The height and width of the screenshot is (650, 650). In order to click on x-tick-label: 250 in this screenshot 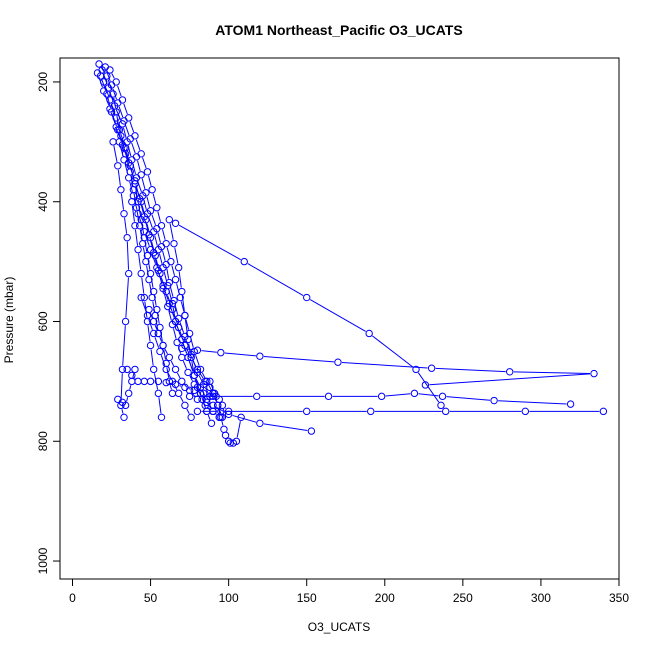, I will do `click(463, 598)`.